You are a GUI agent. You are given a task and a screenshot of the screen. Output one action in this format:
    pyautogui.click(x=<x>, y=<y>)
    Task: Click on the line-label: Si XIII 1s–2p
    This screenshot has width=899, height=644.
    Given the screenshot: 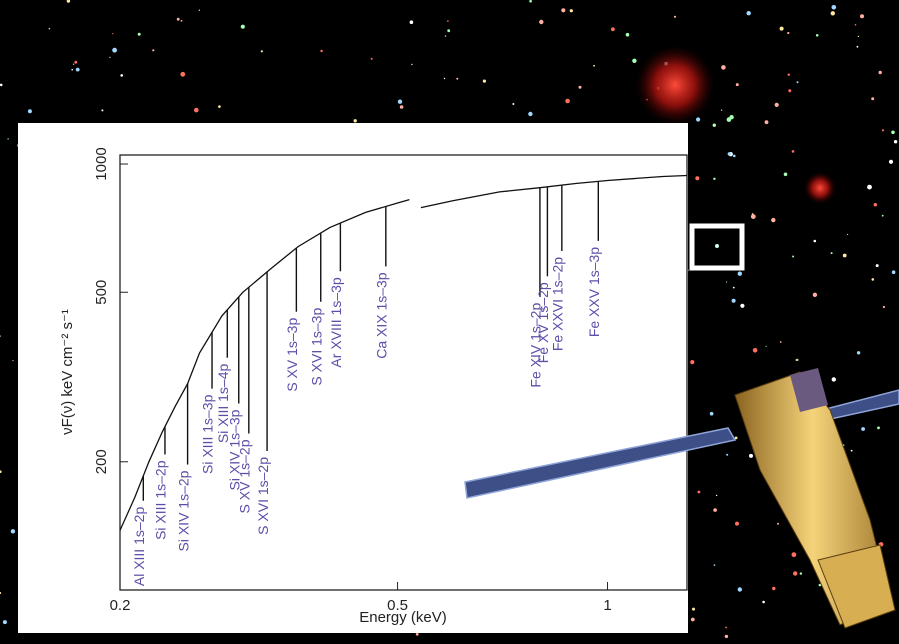 What is the action you would take?
    pyautogui.click(x=161, y=500)
    